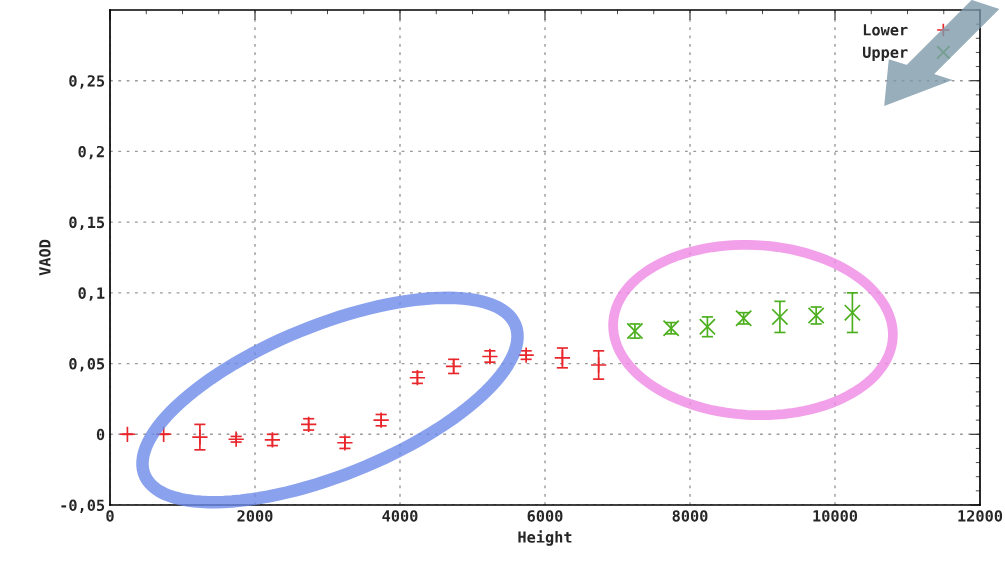 Image resolution: width=1005 pixels, height=575 pixels. I want to click on legend-label: Upper, so click(885, 53).